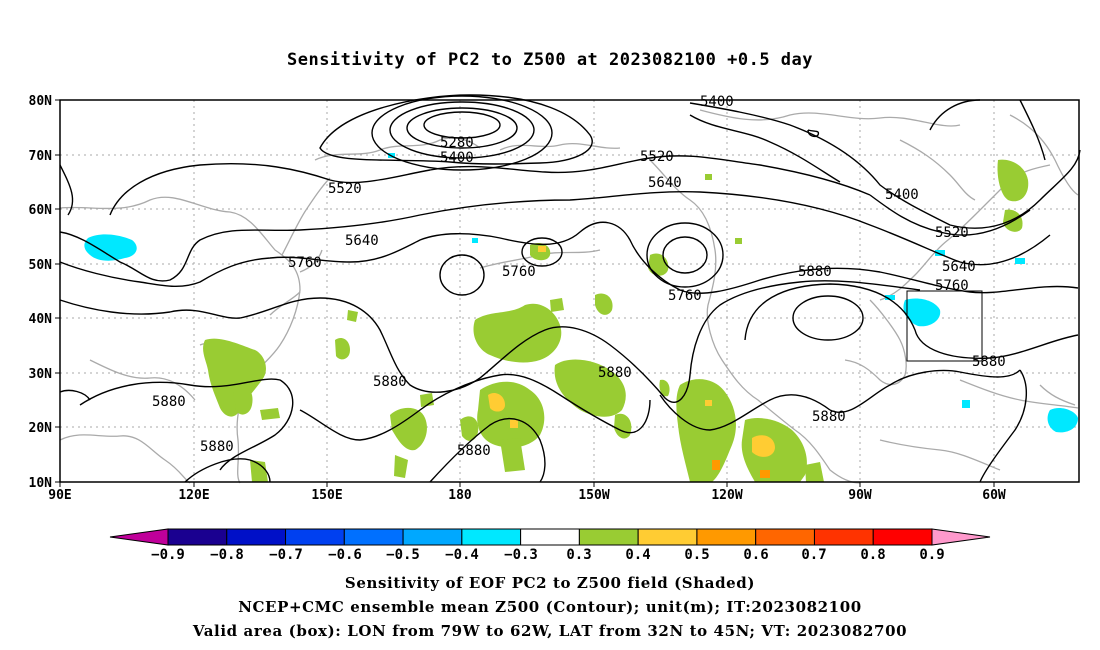 The width and height of the screenshot is (1100, 650). Describe the element at coordinates (578, 555) in the screenshot. I see `colorbar-label: 0.3` at that location.